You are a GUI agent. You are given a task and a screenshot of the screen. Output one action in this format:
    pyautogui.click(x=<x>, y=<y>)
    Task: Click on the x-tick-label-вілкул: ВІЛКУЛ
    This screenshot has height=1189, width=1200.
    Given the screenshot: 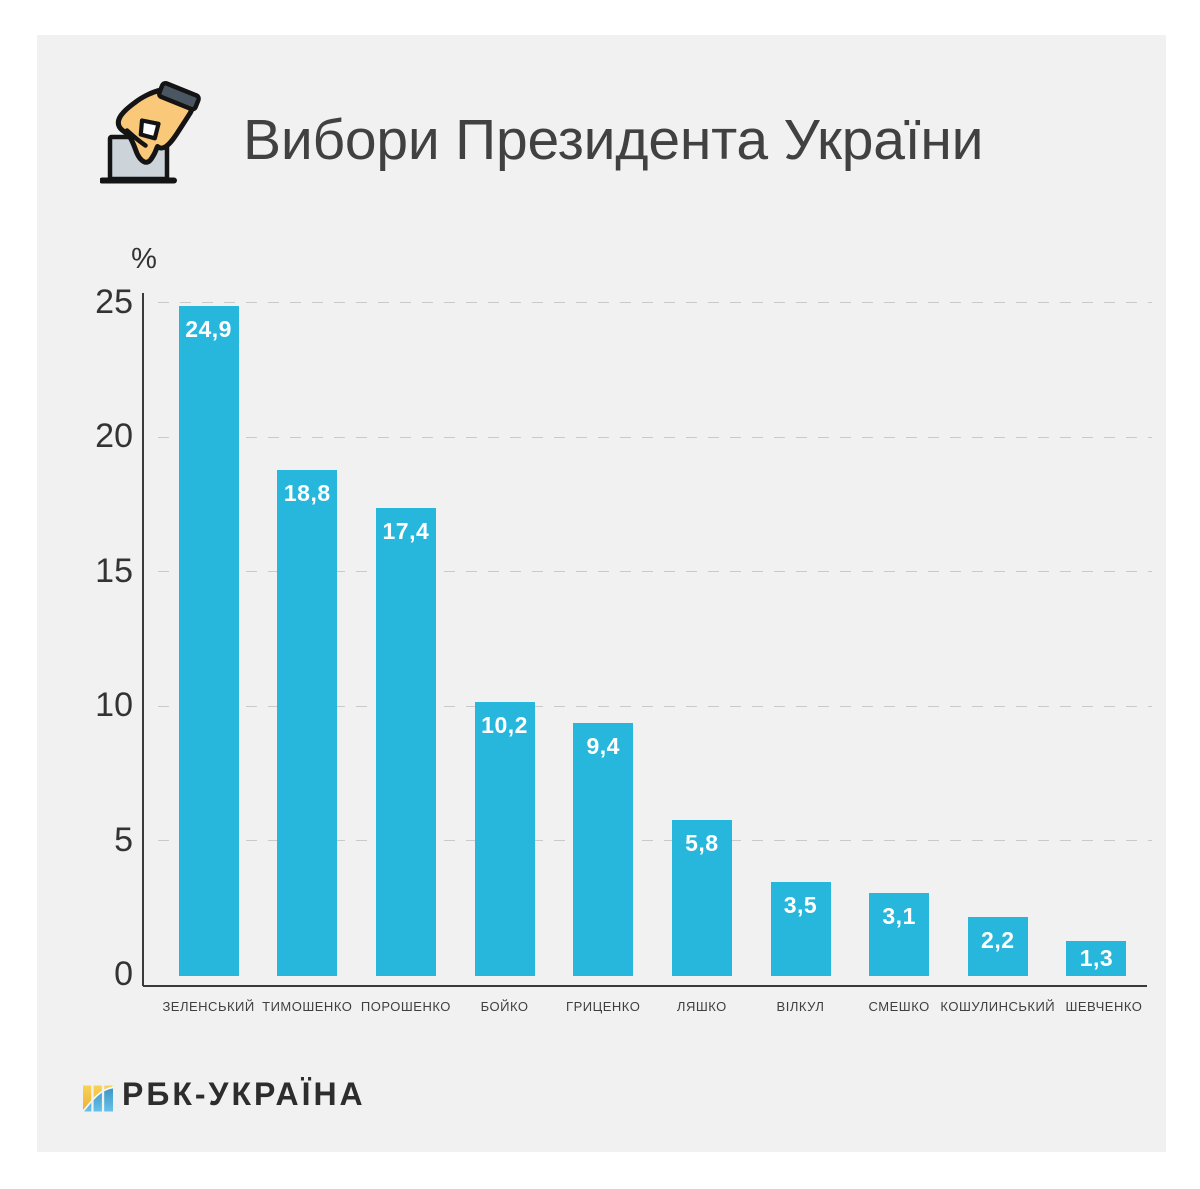 What is the action you would take?
    pyautogui.click(x=800, y=1006)
    